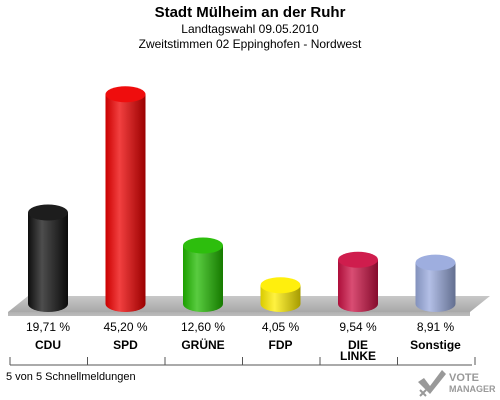  What do you see at coordinates (202, 344) in the screenshot?
I see `category-label: GRÜNE` at bounding box center [202, 344].